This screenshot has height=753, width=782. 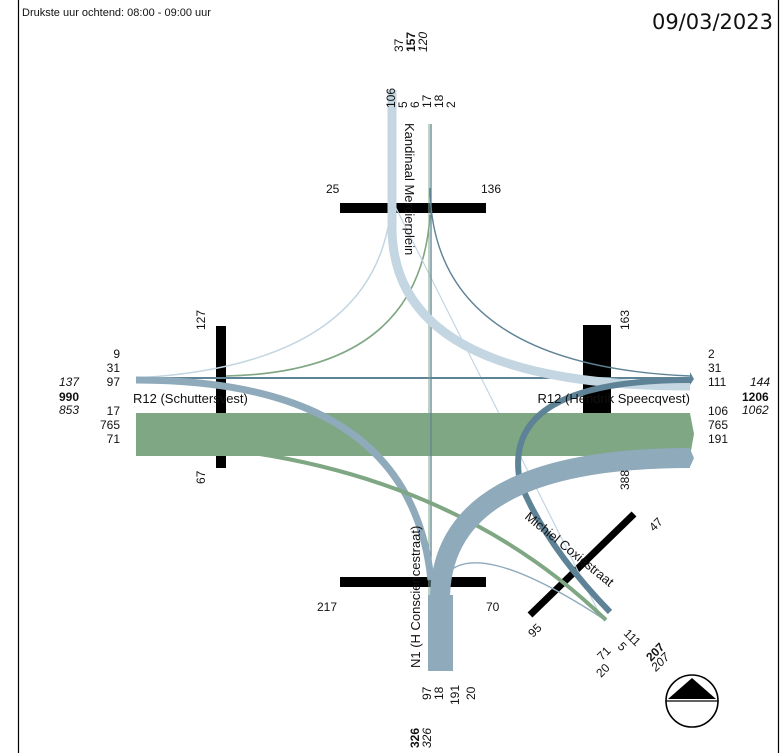 I want to click on north-move-5: 18, so click(x=439, y=101).